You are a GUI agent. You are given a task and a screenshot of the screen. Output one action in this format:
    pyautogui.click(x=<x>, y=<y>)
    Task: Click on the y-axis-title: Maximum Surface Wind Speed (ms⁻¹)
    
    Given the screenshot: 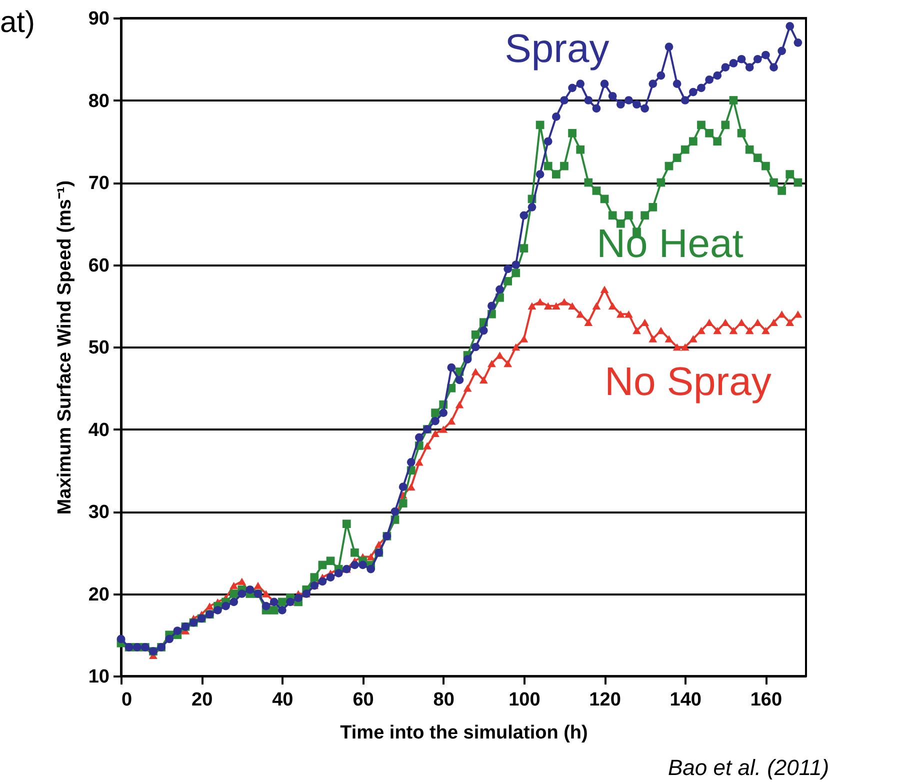 What is the action you would take?
    pyautogui.click(x=65, y=347)
    